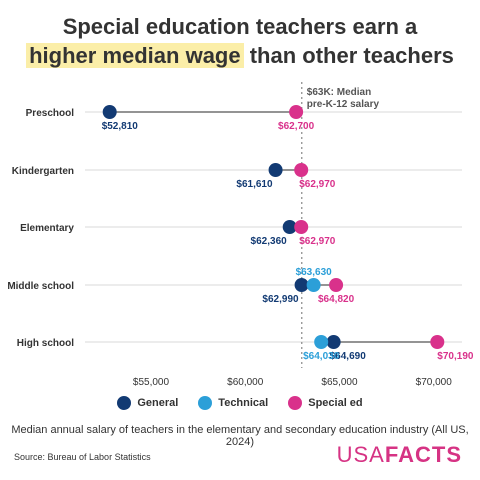 The width and height of the screenshot is (480, 480). I want to click on legend-label-general: General, so click(158, 403).